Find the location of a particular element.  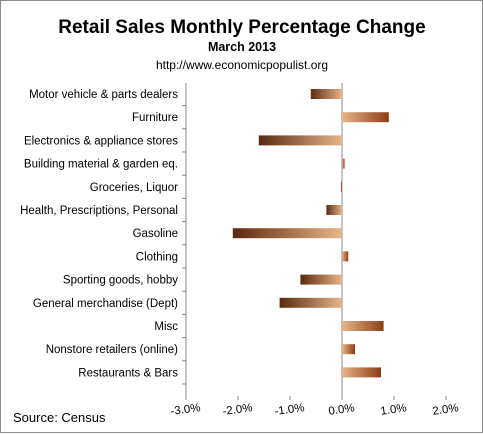

category-label: Motor vehicle & parts dealers is located at coordinates (103, 95).